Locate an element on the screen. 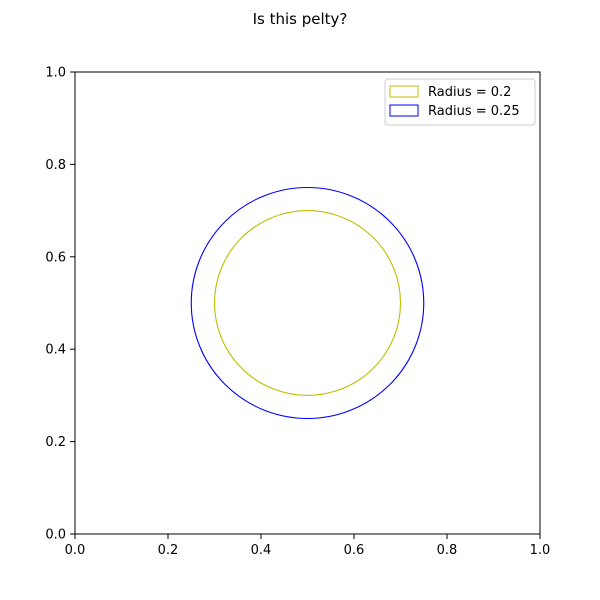 This screenshot has height=600, width=600. x-tick-label: 0.8 is located at coordinates (447, 550).